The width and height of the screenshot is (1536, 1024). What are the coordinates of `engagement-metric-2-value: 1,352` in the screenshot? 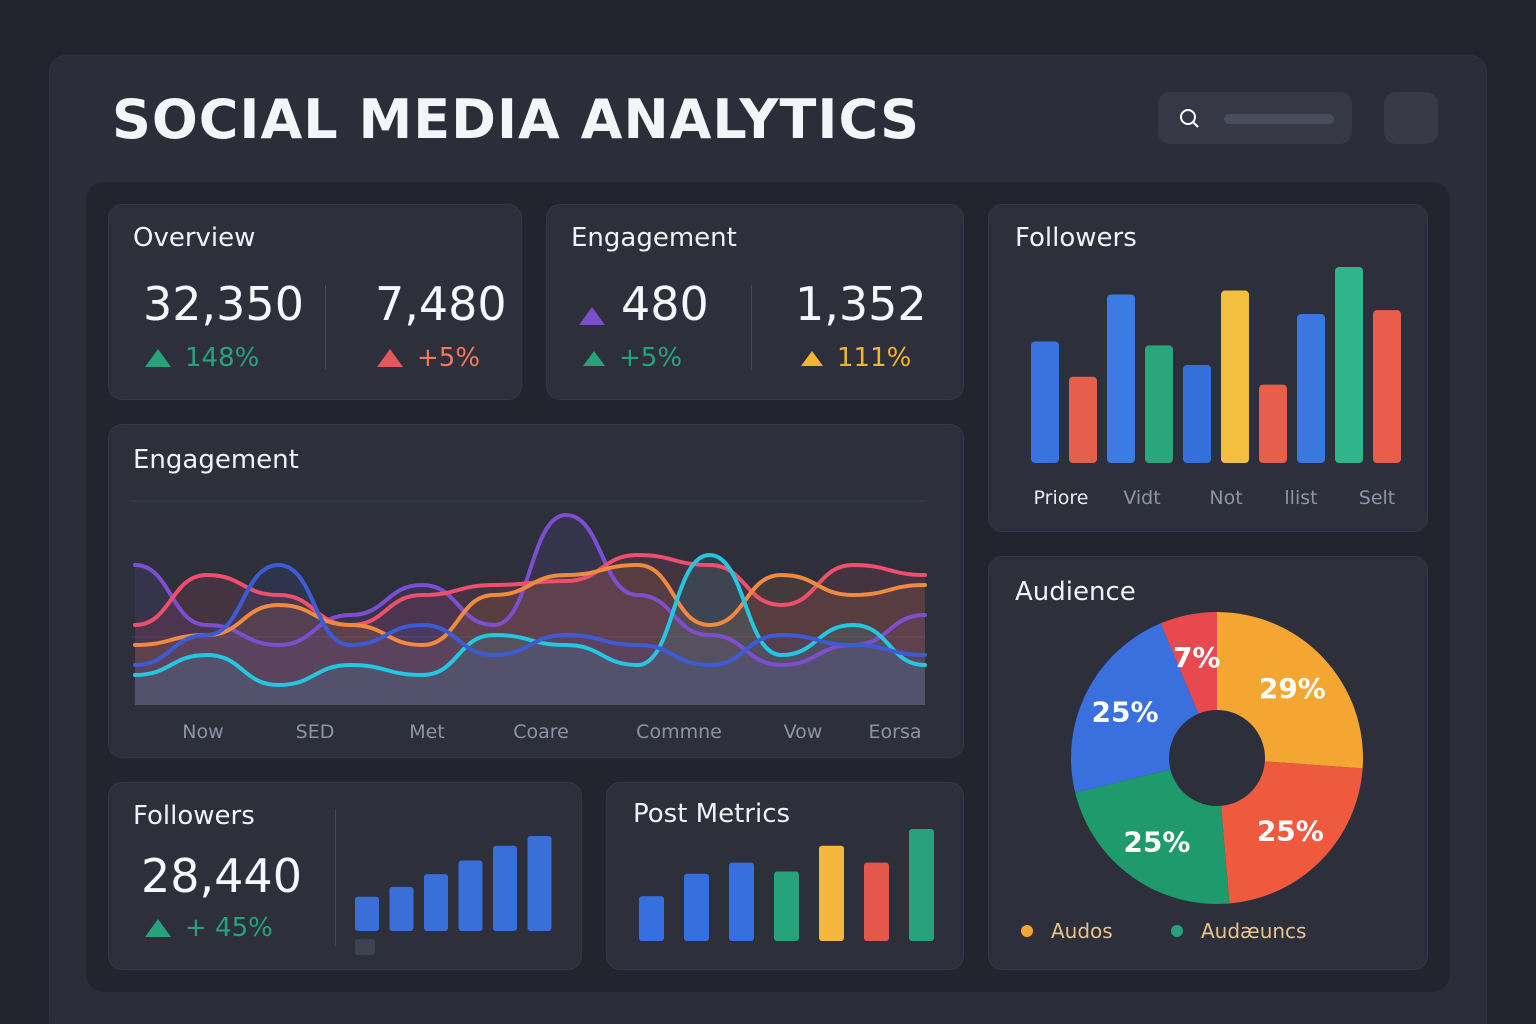 It's located at (861, 304).